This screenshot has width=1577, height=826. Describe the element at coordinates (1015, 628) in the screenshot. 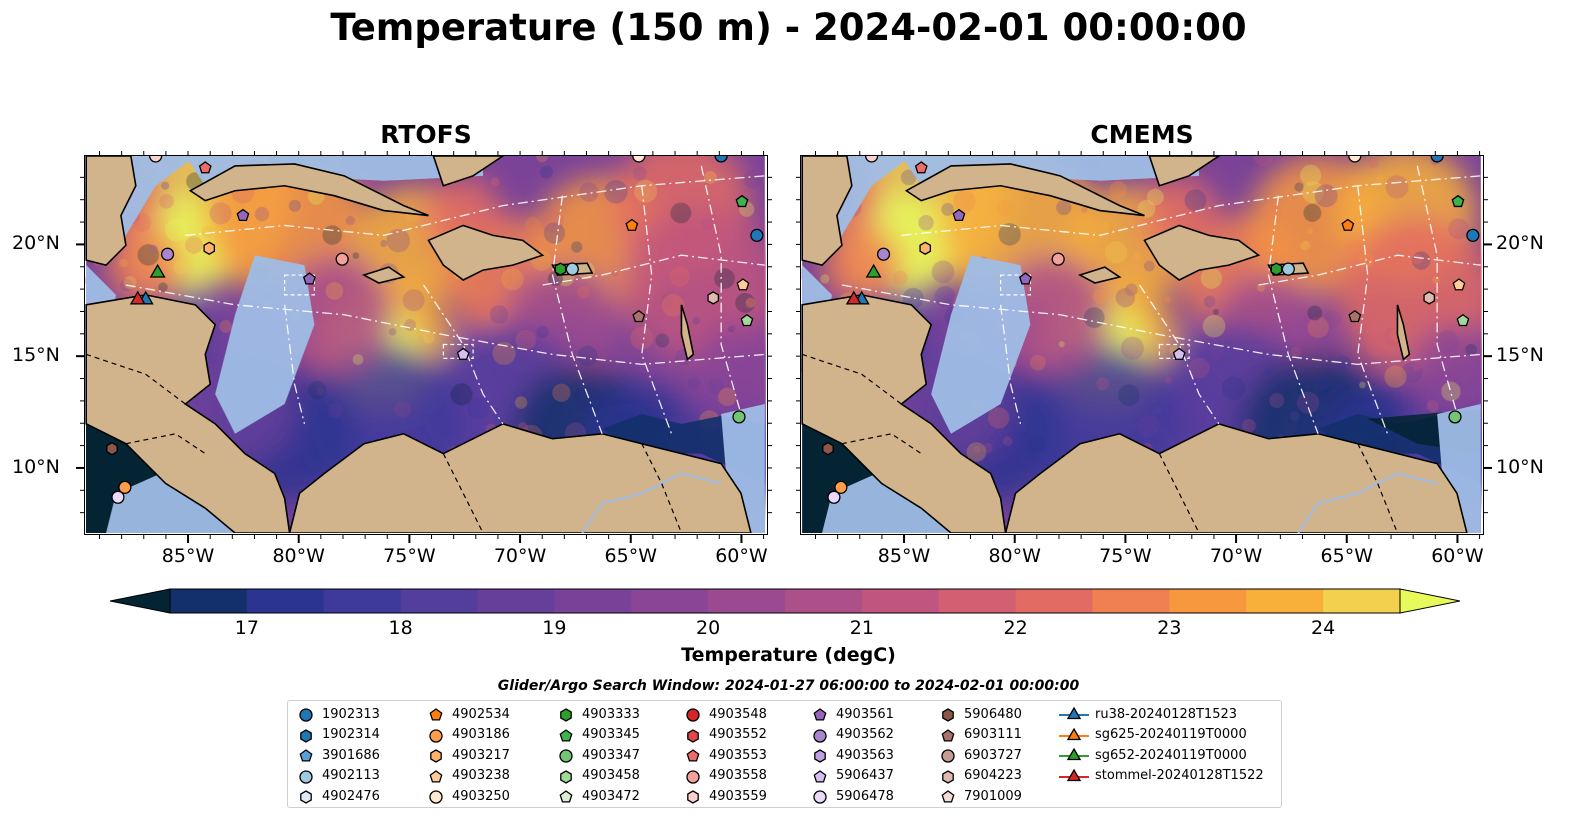

I see `colorbar-tick-label: 22` at that location.